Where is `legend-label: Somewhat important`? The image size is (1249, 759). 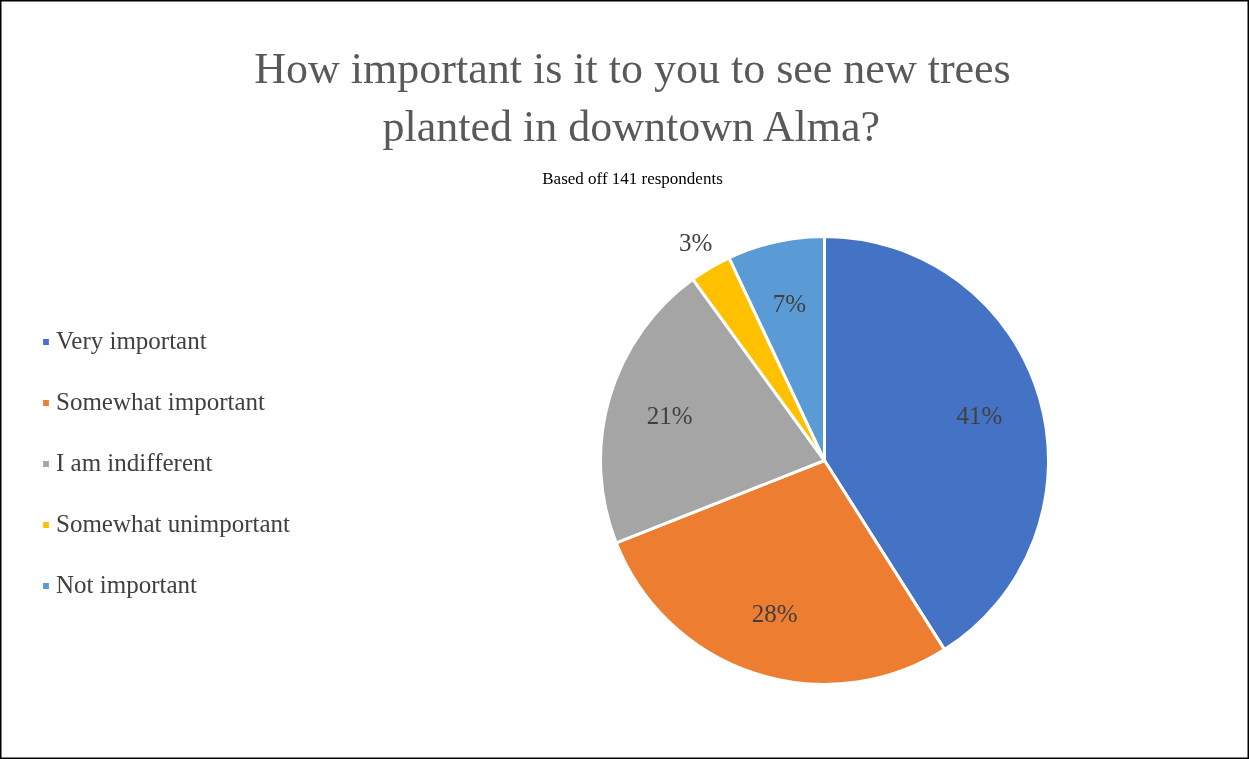
legend-label: Somewhat important is located at coordinates (160, 402).